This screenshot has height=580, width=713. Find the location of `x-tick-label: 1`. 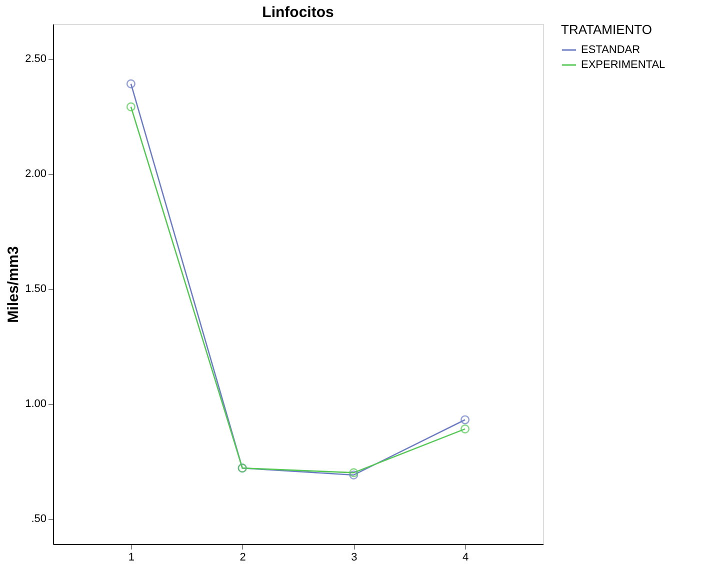

x-tick-label: 1 is located at coordinates (131, 558).